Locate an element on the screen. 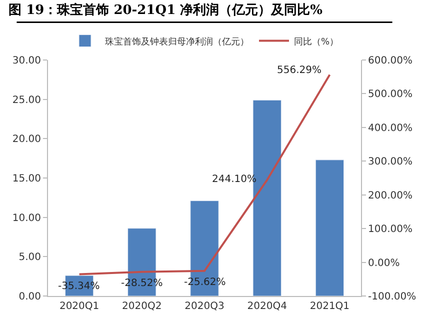  y2-tick-label: 200.00% is located at coordinates (390, 196).